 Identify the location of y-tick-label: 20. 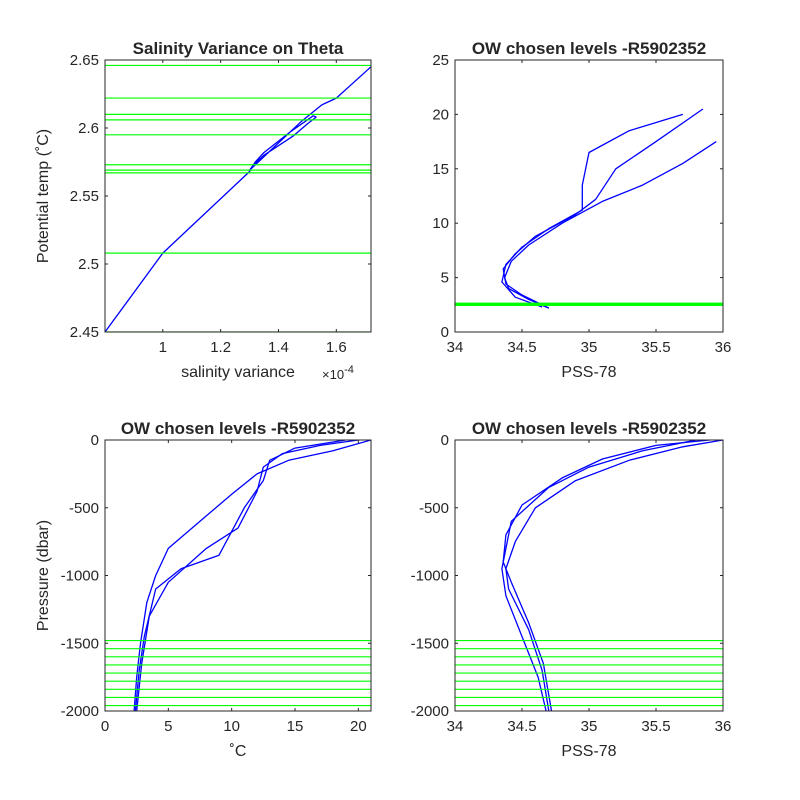
(440, 114).